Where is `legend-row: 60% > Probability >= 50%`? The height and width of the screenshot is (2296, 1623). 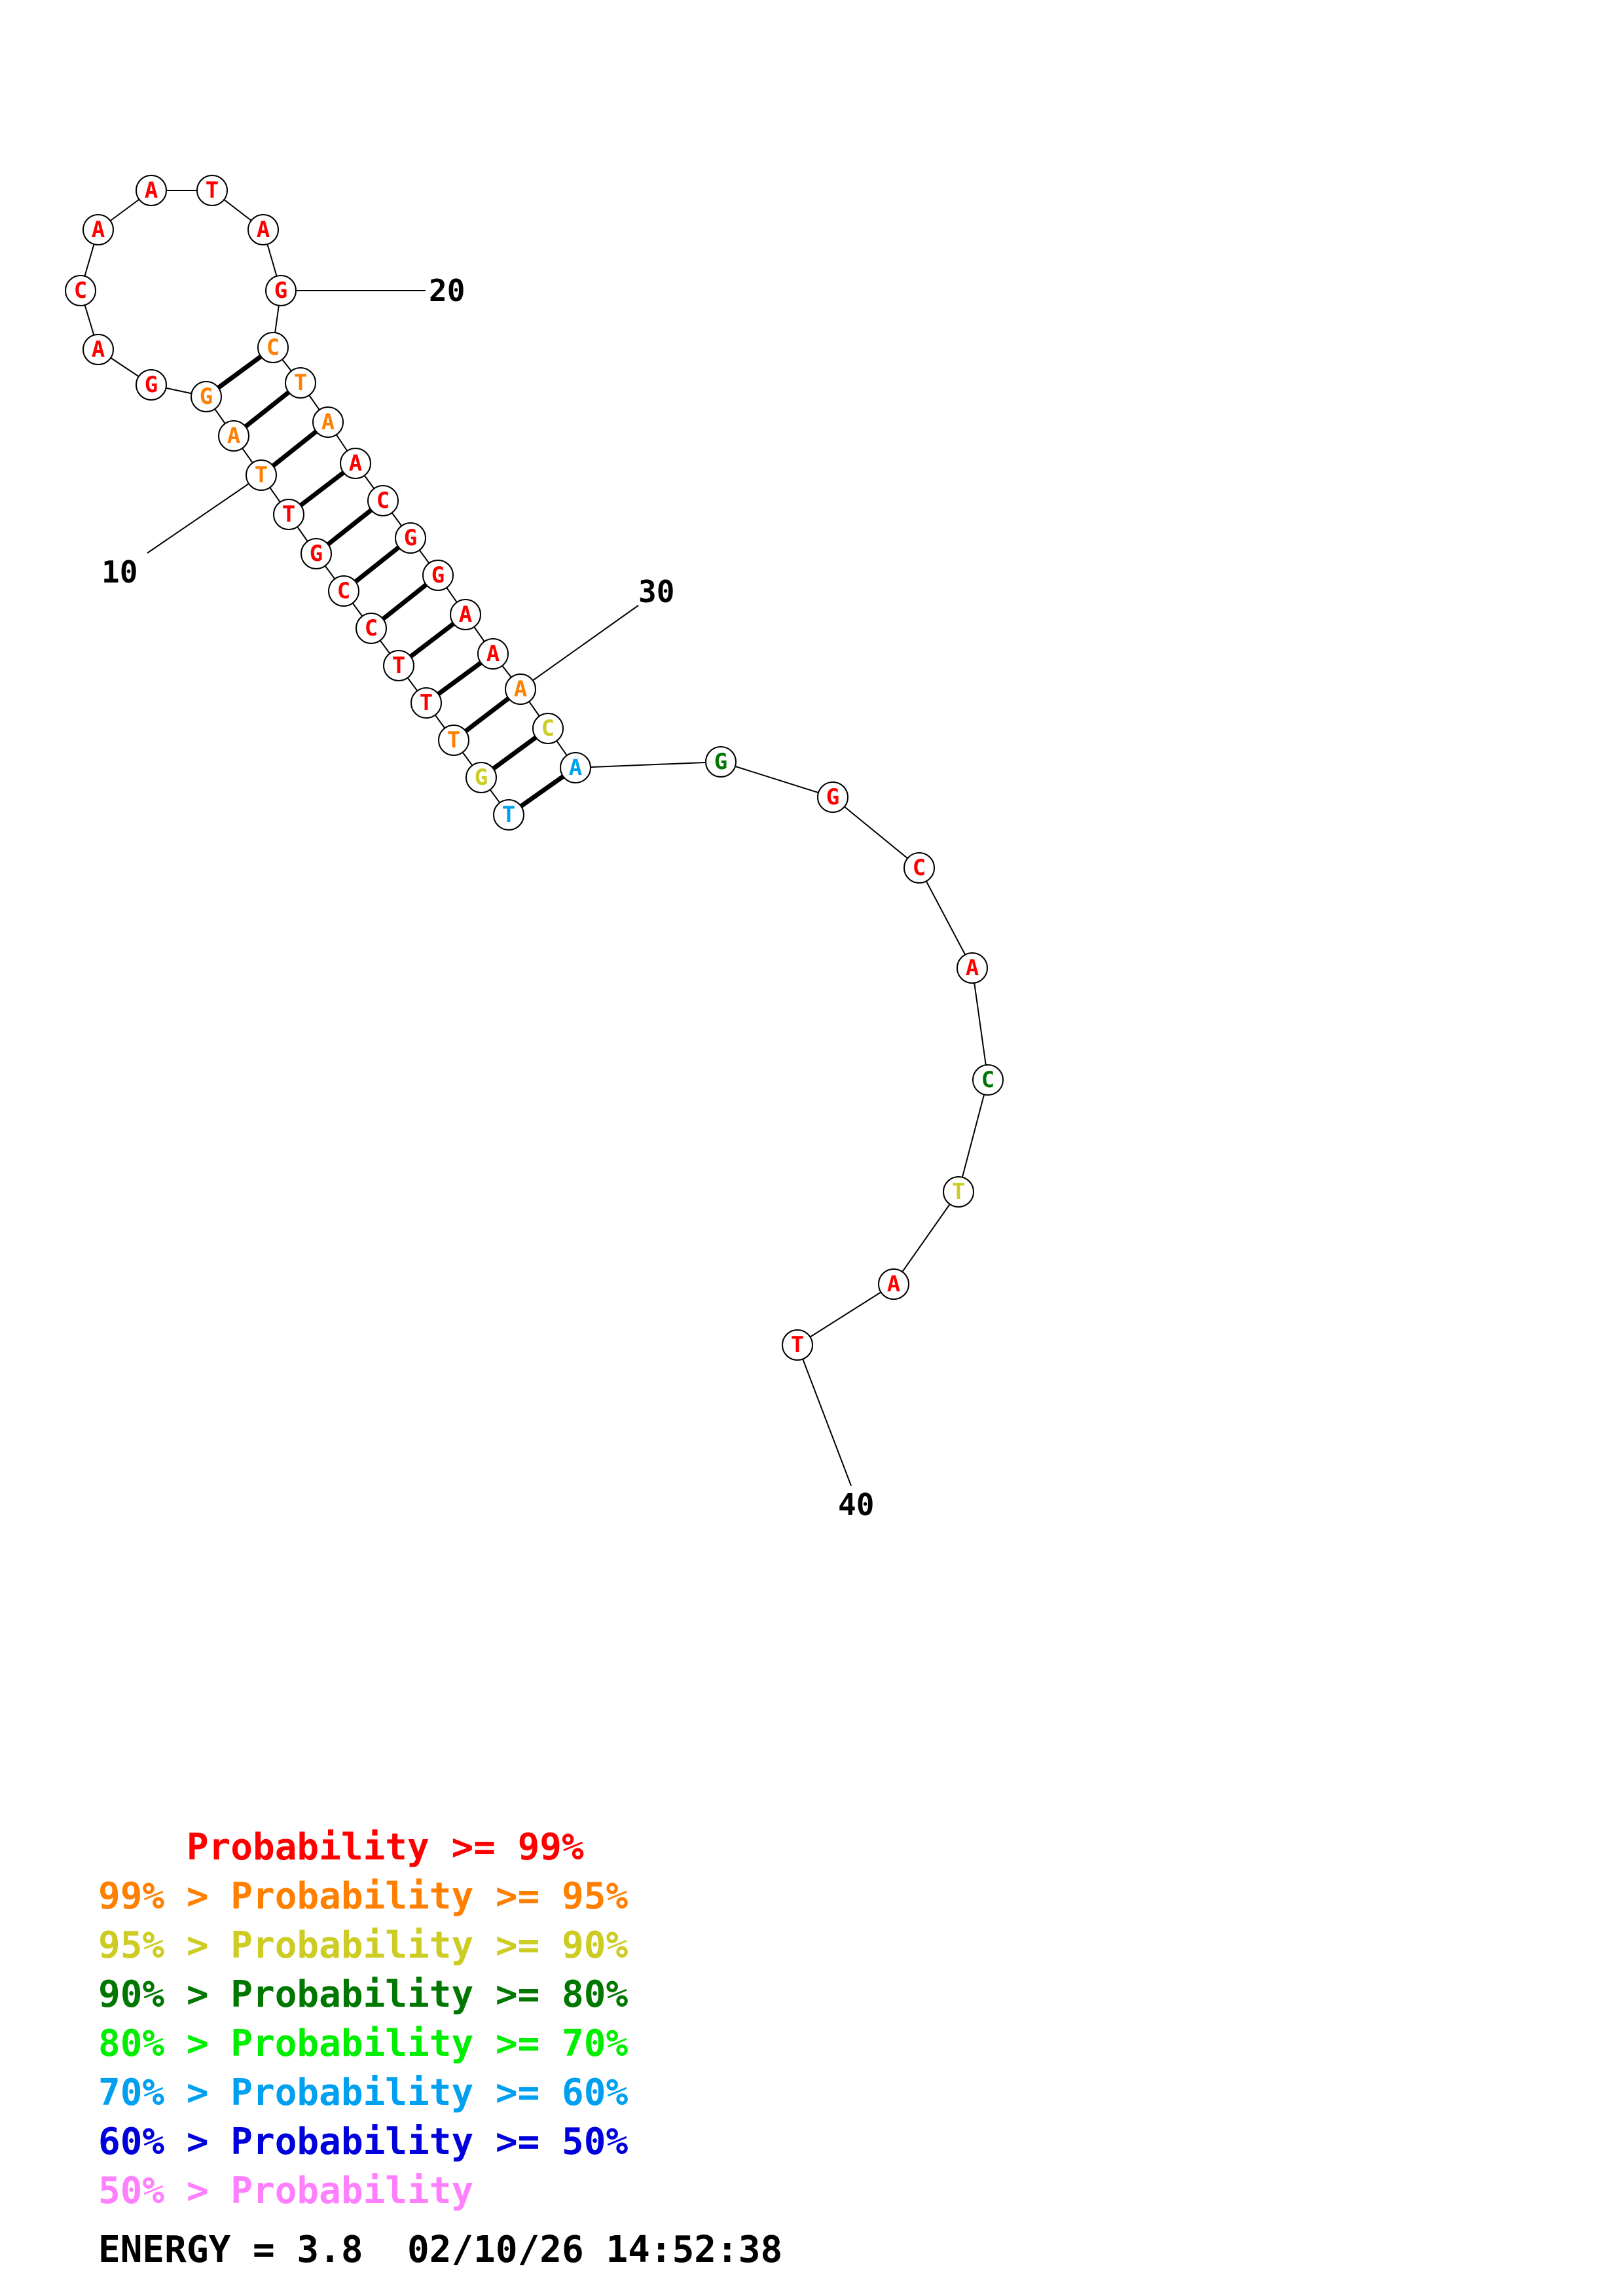
legend-row: 60% > Probability >= 50% is located at coordinates (363, 2142).